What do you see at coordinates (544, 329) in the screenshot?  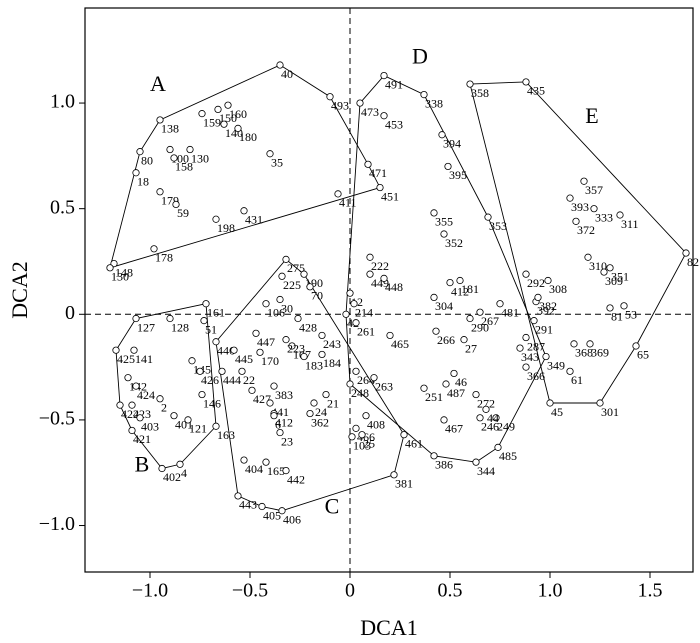 I see `point-label: 291` at bounding box center [544, 329].